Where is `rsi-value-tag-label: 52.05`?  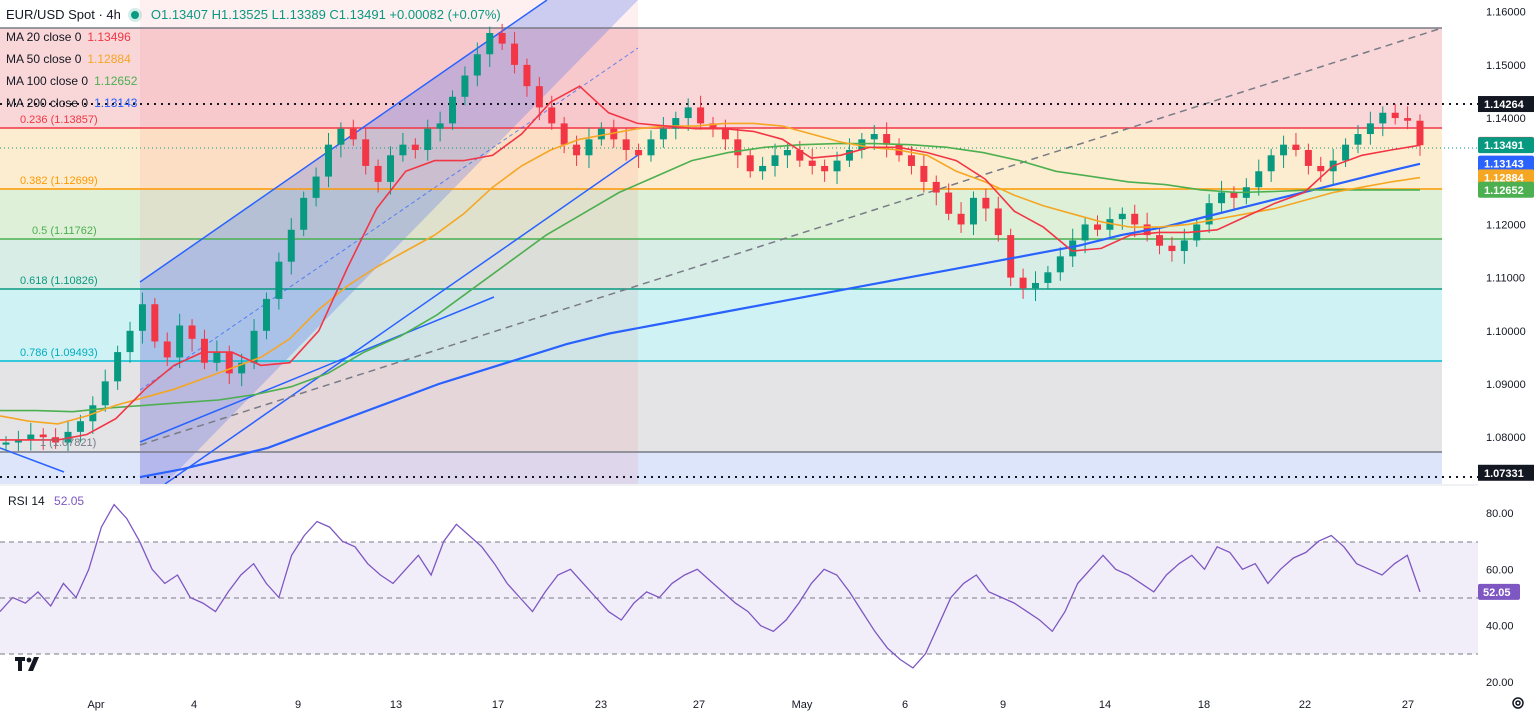
rsi-value-tag-label: 52.05 is located at coordinates (1497, 593).